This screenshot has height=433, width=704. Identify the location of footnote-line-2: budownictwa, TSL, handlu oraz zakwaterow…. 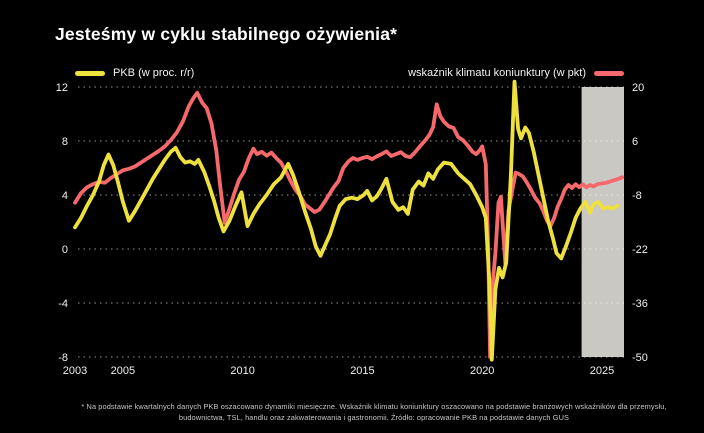
(374, 417).